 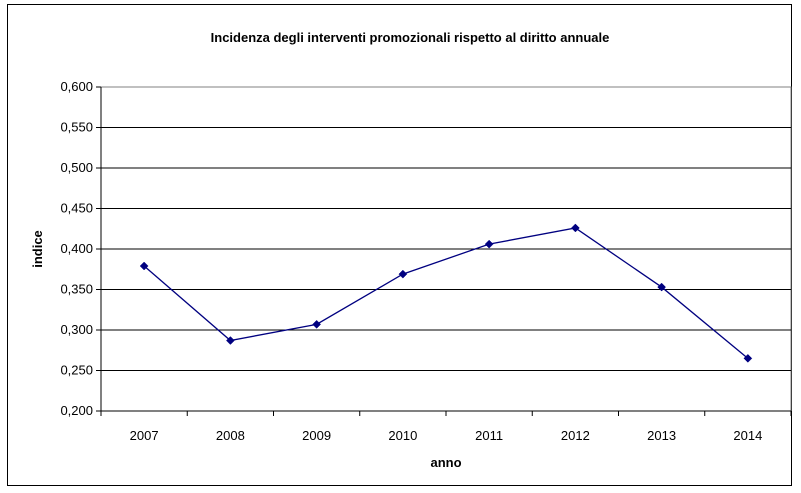 I want to click on y-tick-label: 0,250, so click(x=76, y=370).